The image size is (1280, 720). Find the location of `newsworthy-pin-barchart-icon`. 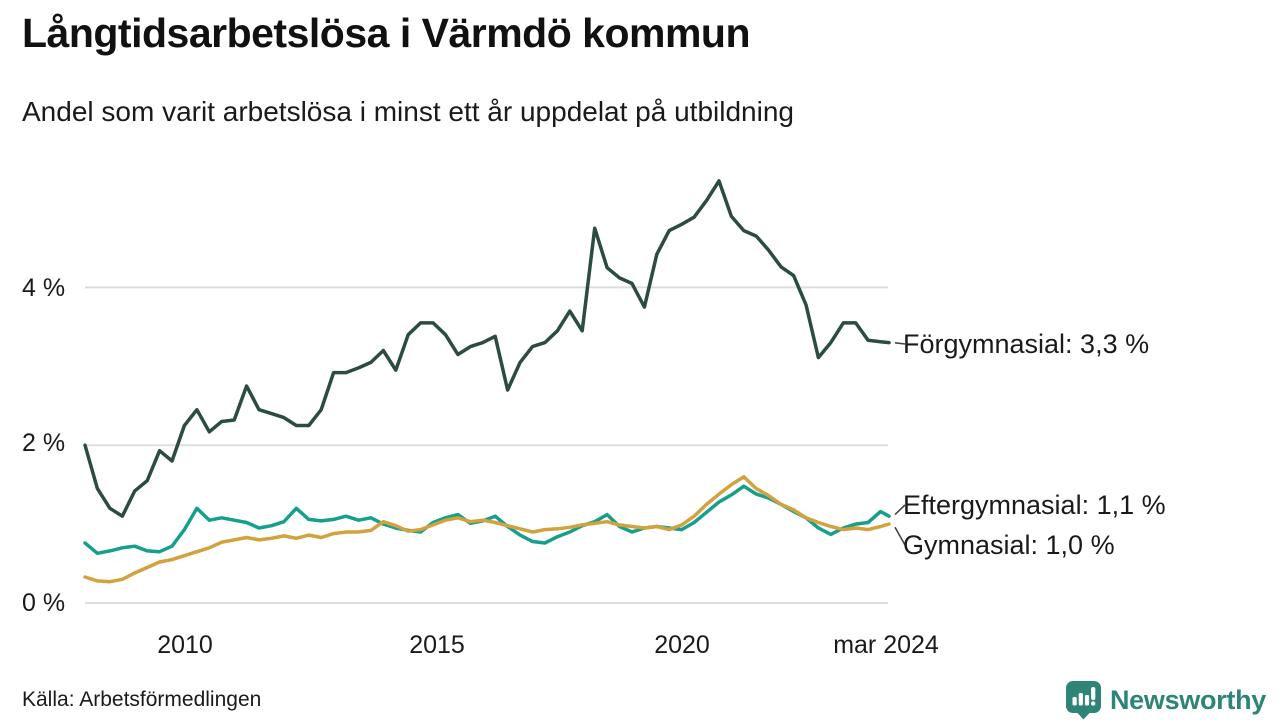

newsworthy-pin-barchart-icon is located at coordinates (1083, 700).